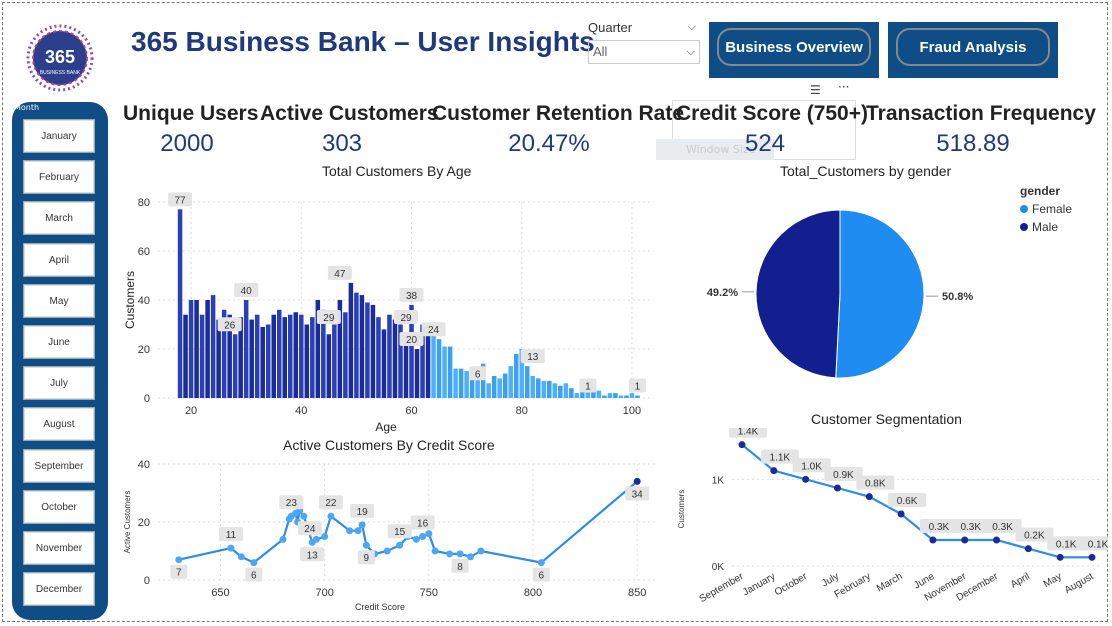  What do you see at coordinates (397, 171) in the screenshot?
I see `age-chart-title: Total Customers By Age` at bounding box center [397, 171].